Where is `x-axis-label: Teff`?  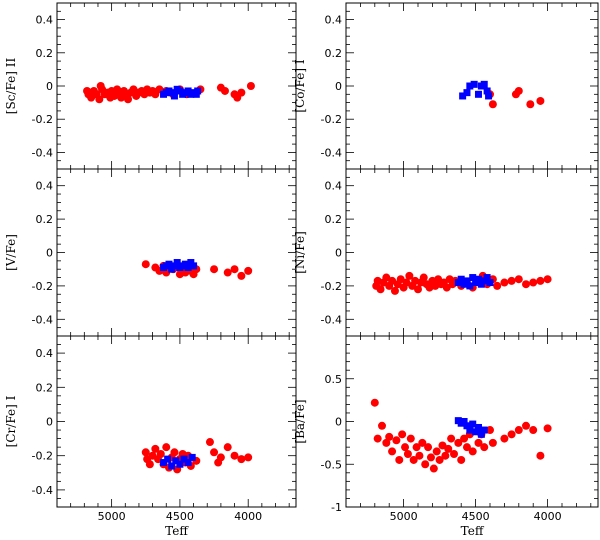 x-axis-label: Teff is located at coordinates (177, 531).